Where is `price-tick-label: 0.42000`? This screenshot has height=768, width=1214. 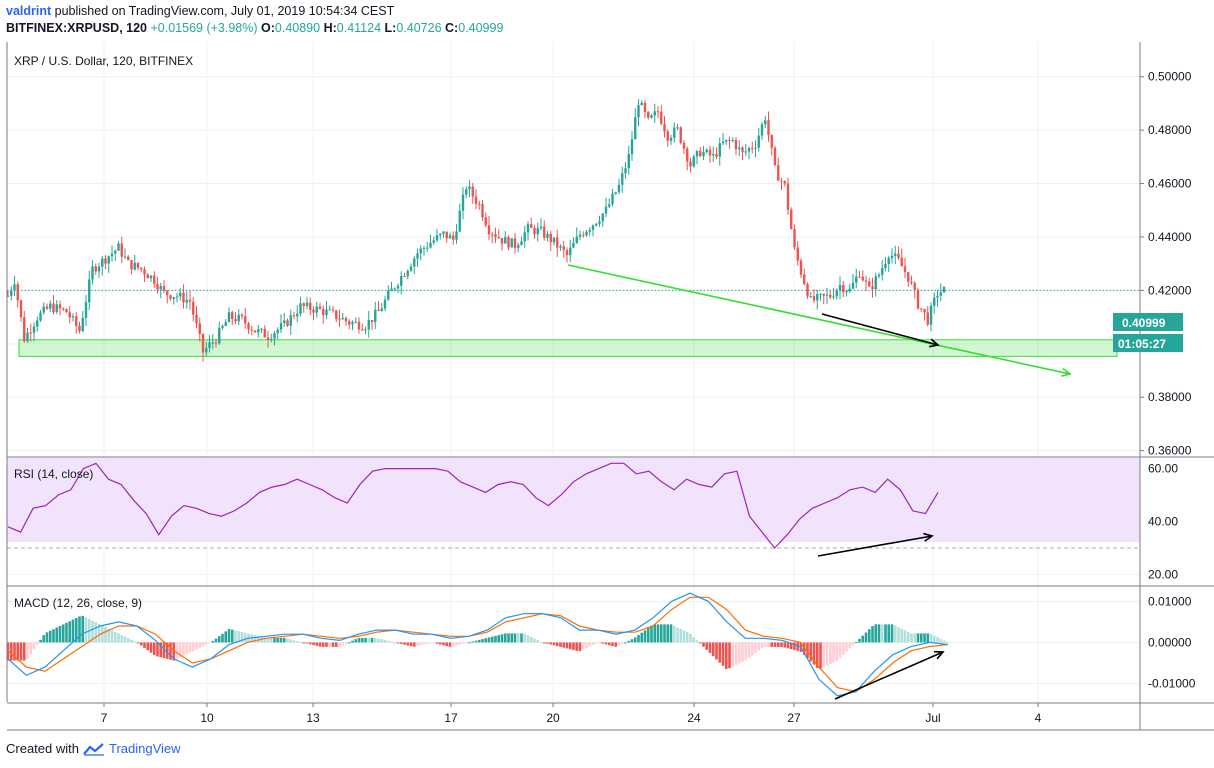 price-tick-label: 0.42000 is located at coordinates (1170, 290).